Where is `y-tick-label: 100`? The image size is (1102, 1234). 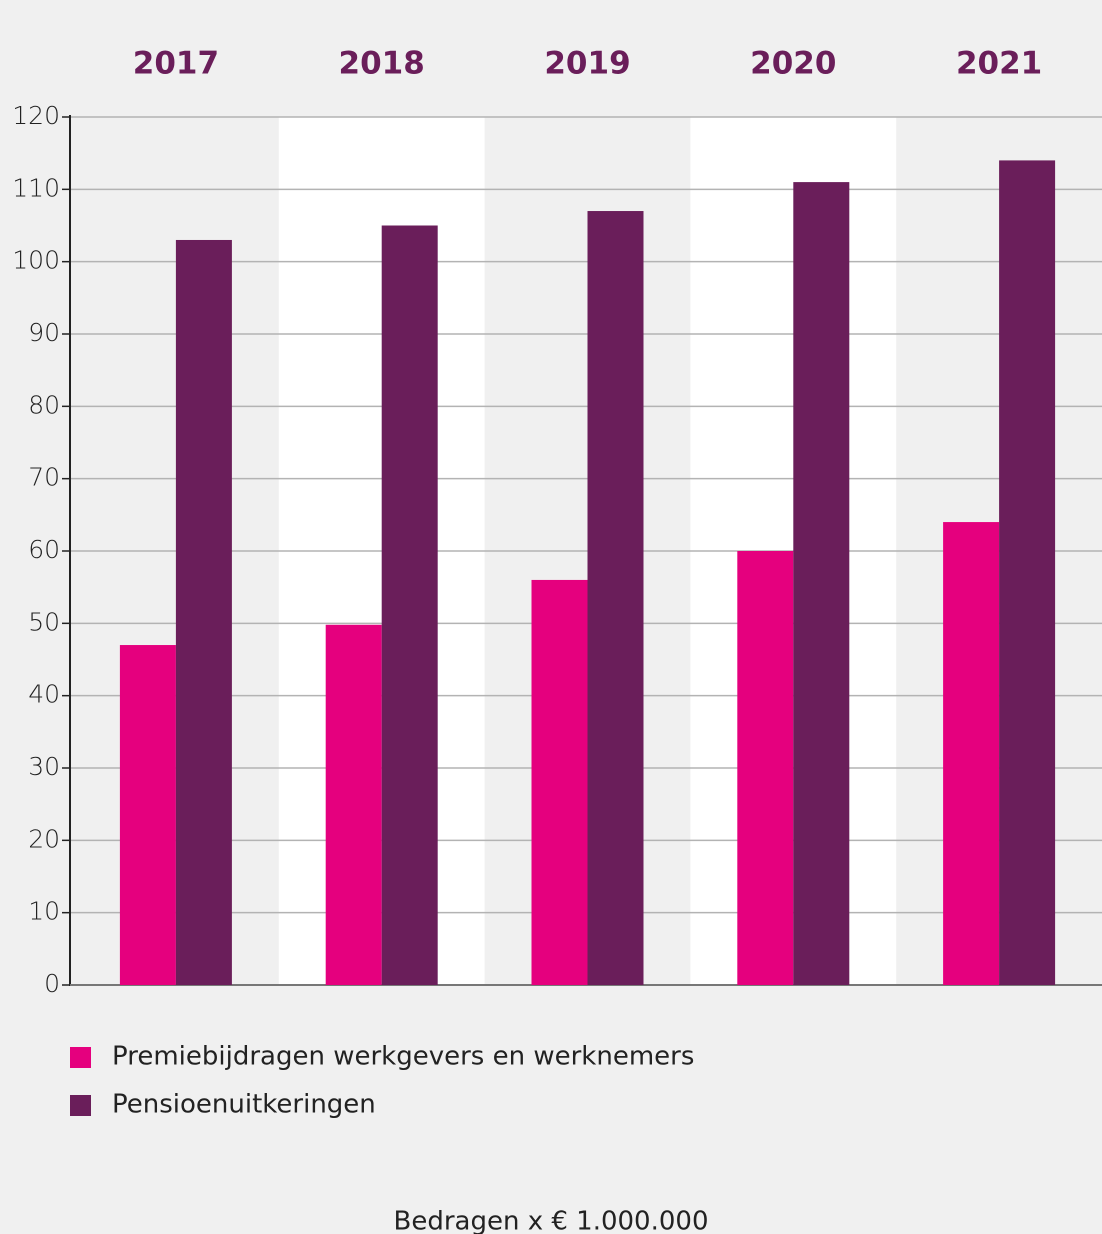
y-tick-label: 100 is located at coordinates (36, 260).